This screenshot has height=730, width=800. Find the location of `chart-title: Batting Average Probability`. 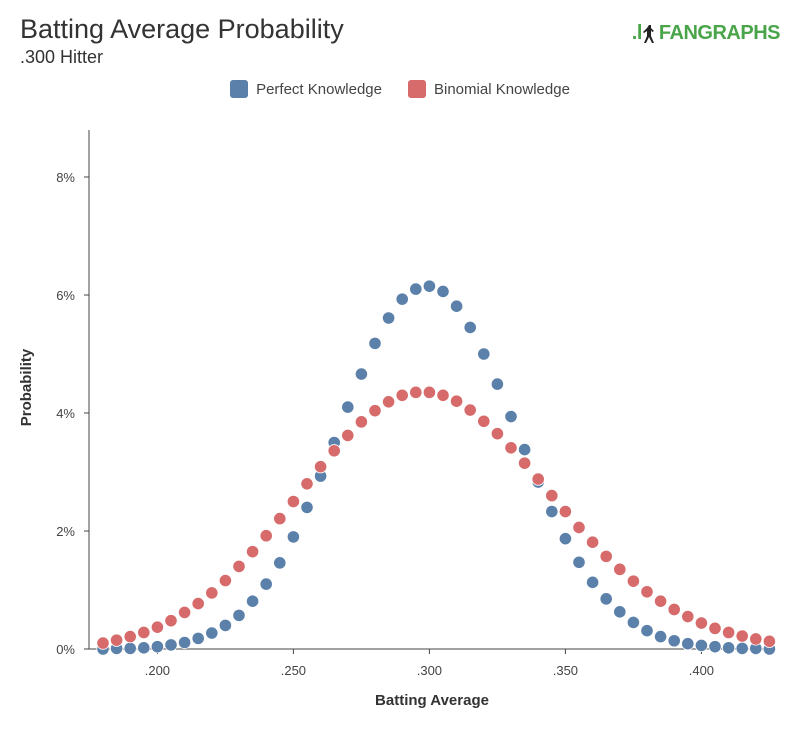

chart-title: Batting Average Probability is located at coordinates (182, 29).